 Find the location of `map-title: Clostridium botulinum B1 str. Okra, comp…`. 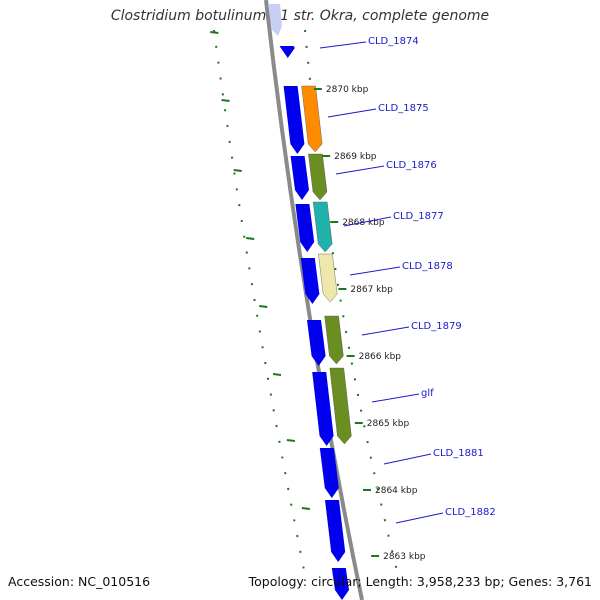

map-title: Clostridium botulinum B1 str. Okra, comp… is located at coordinates (300, 16).